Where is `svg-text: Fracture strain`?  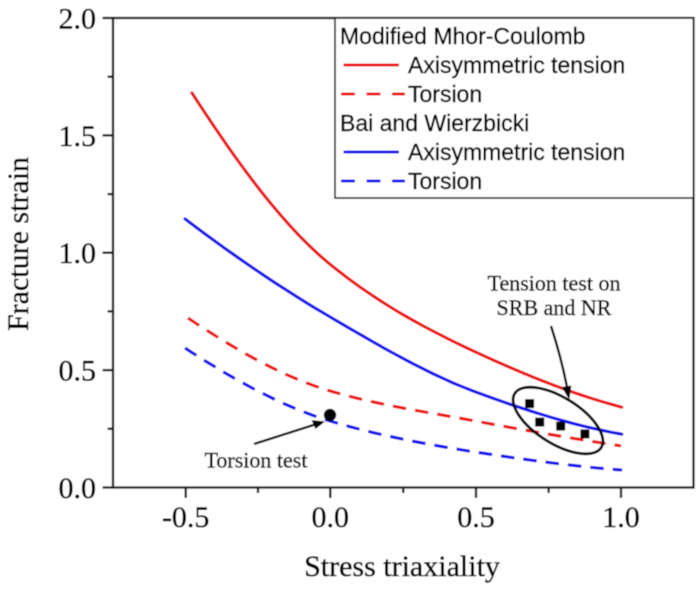 svg-text: Fracture strain is located at coordinates (18, 244).